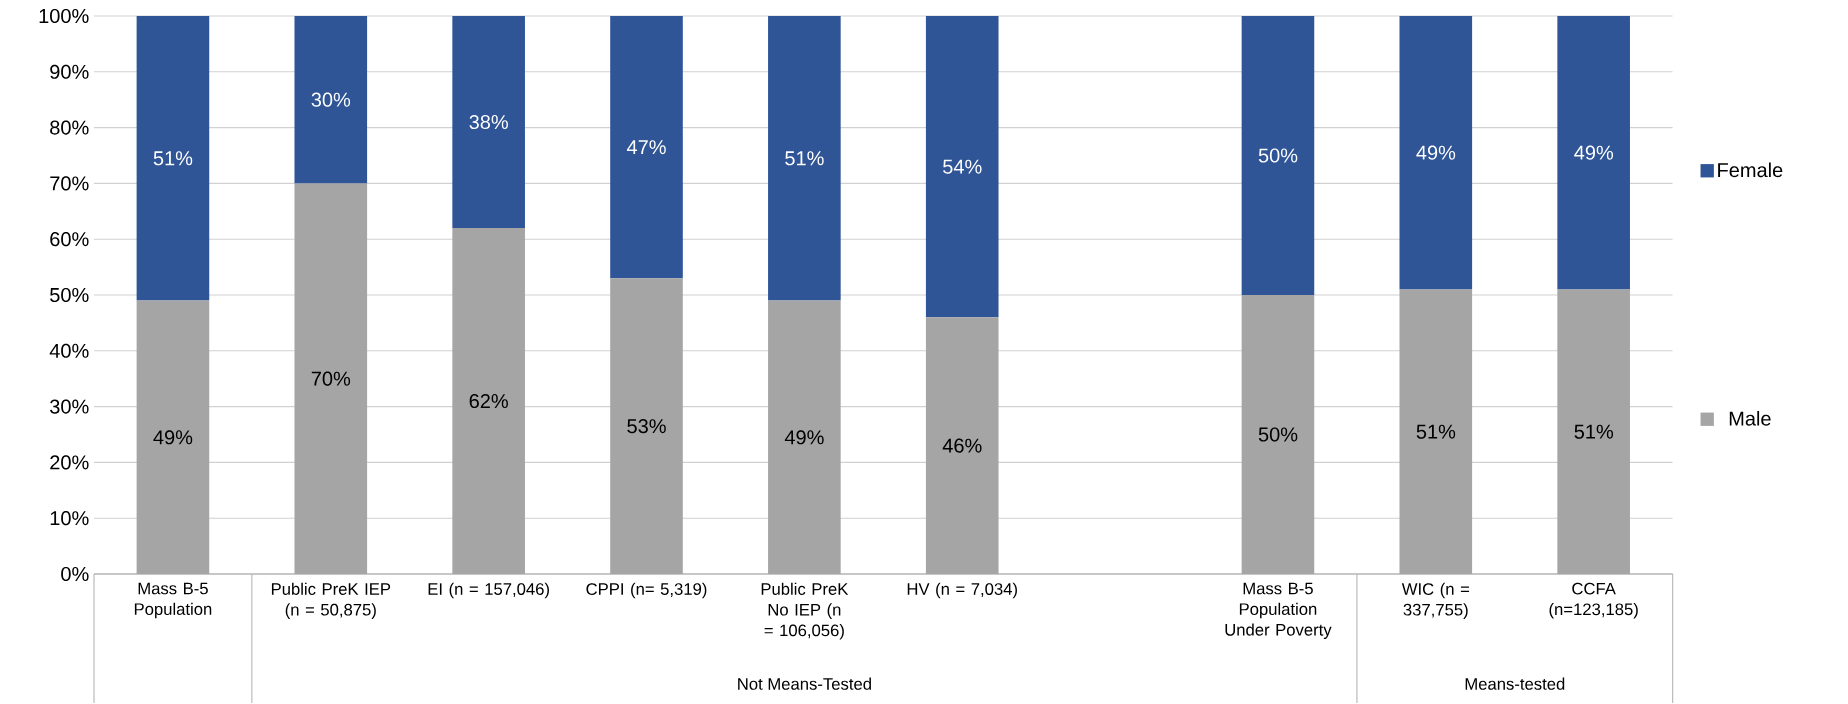 This screenshot has height=704, width=1848. What do you see at coordinates (488, 590) in the screenshot?
I see `x-tick-label: EI (n = 157,046)` at bounding box center [488, 590].